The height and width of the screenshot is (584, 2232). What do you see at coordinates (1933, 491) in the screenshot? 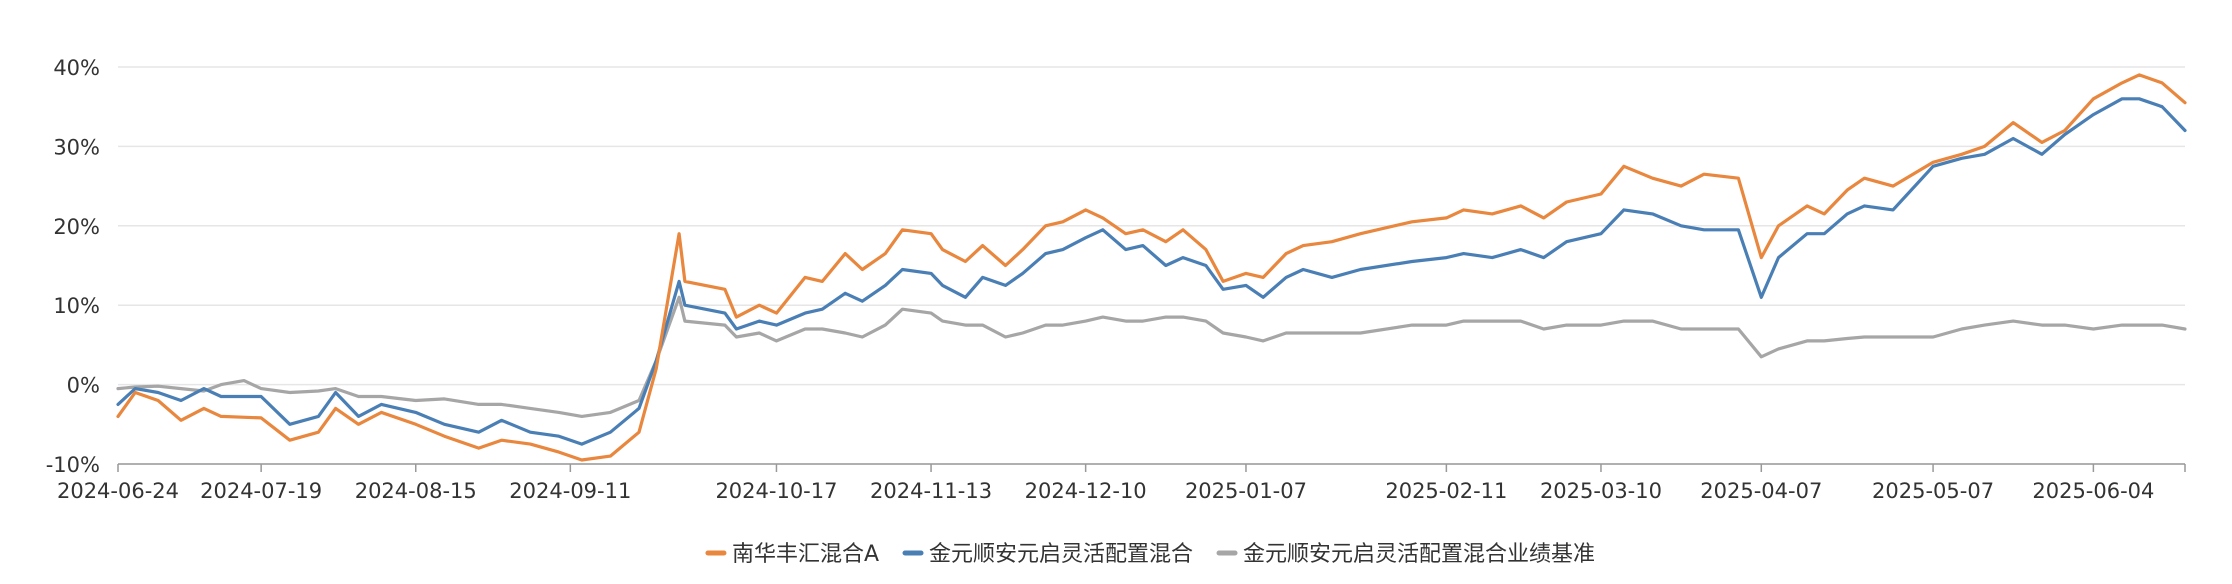
I see `x-tick-label: 2025-05-07` at bounding box center [1933, 491].